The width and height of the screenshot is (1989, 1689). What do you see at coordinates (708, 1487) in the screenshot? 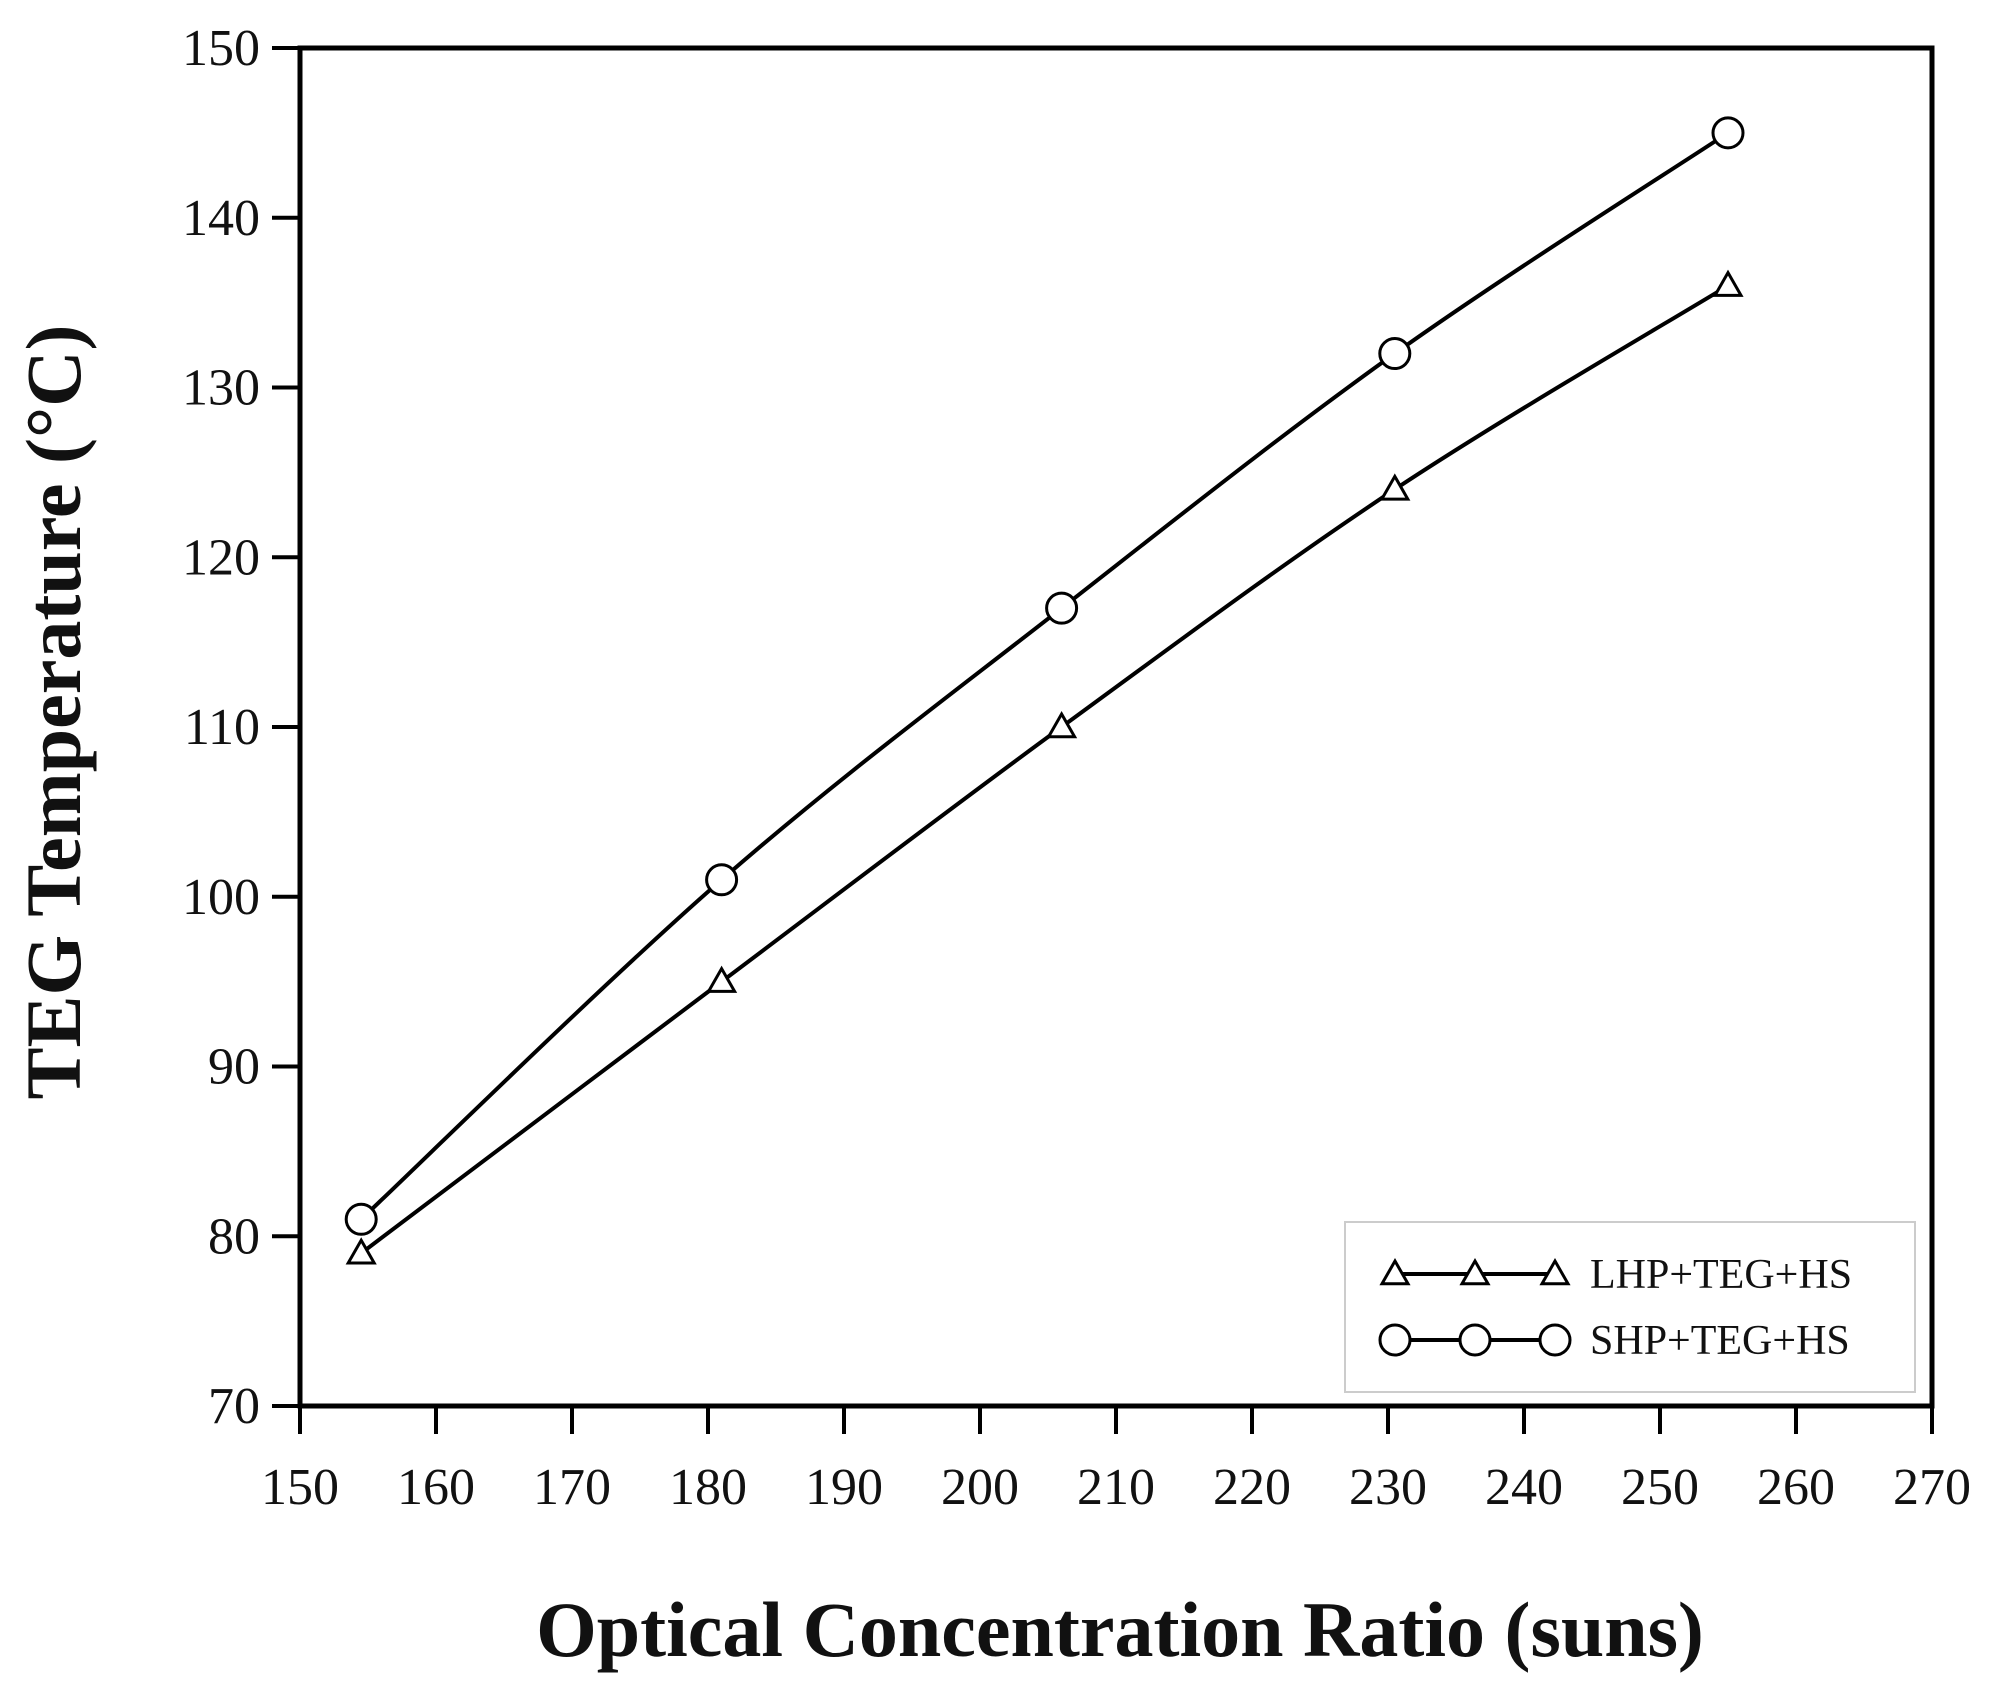
I see `x-tick-label: 180` at bounding box center [708, 1487].